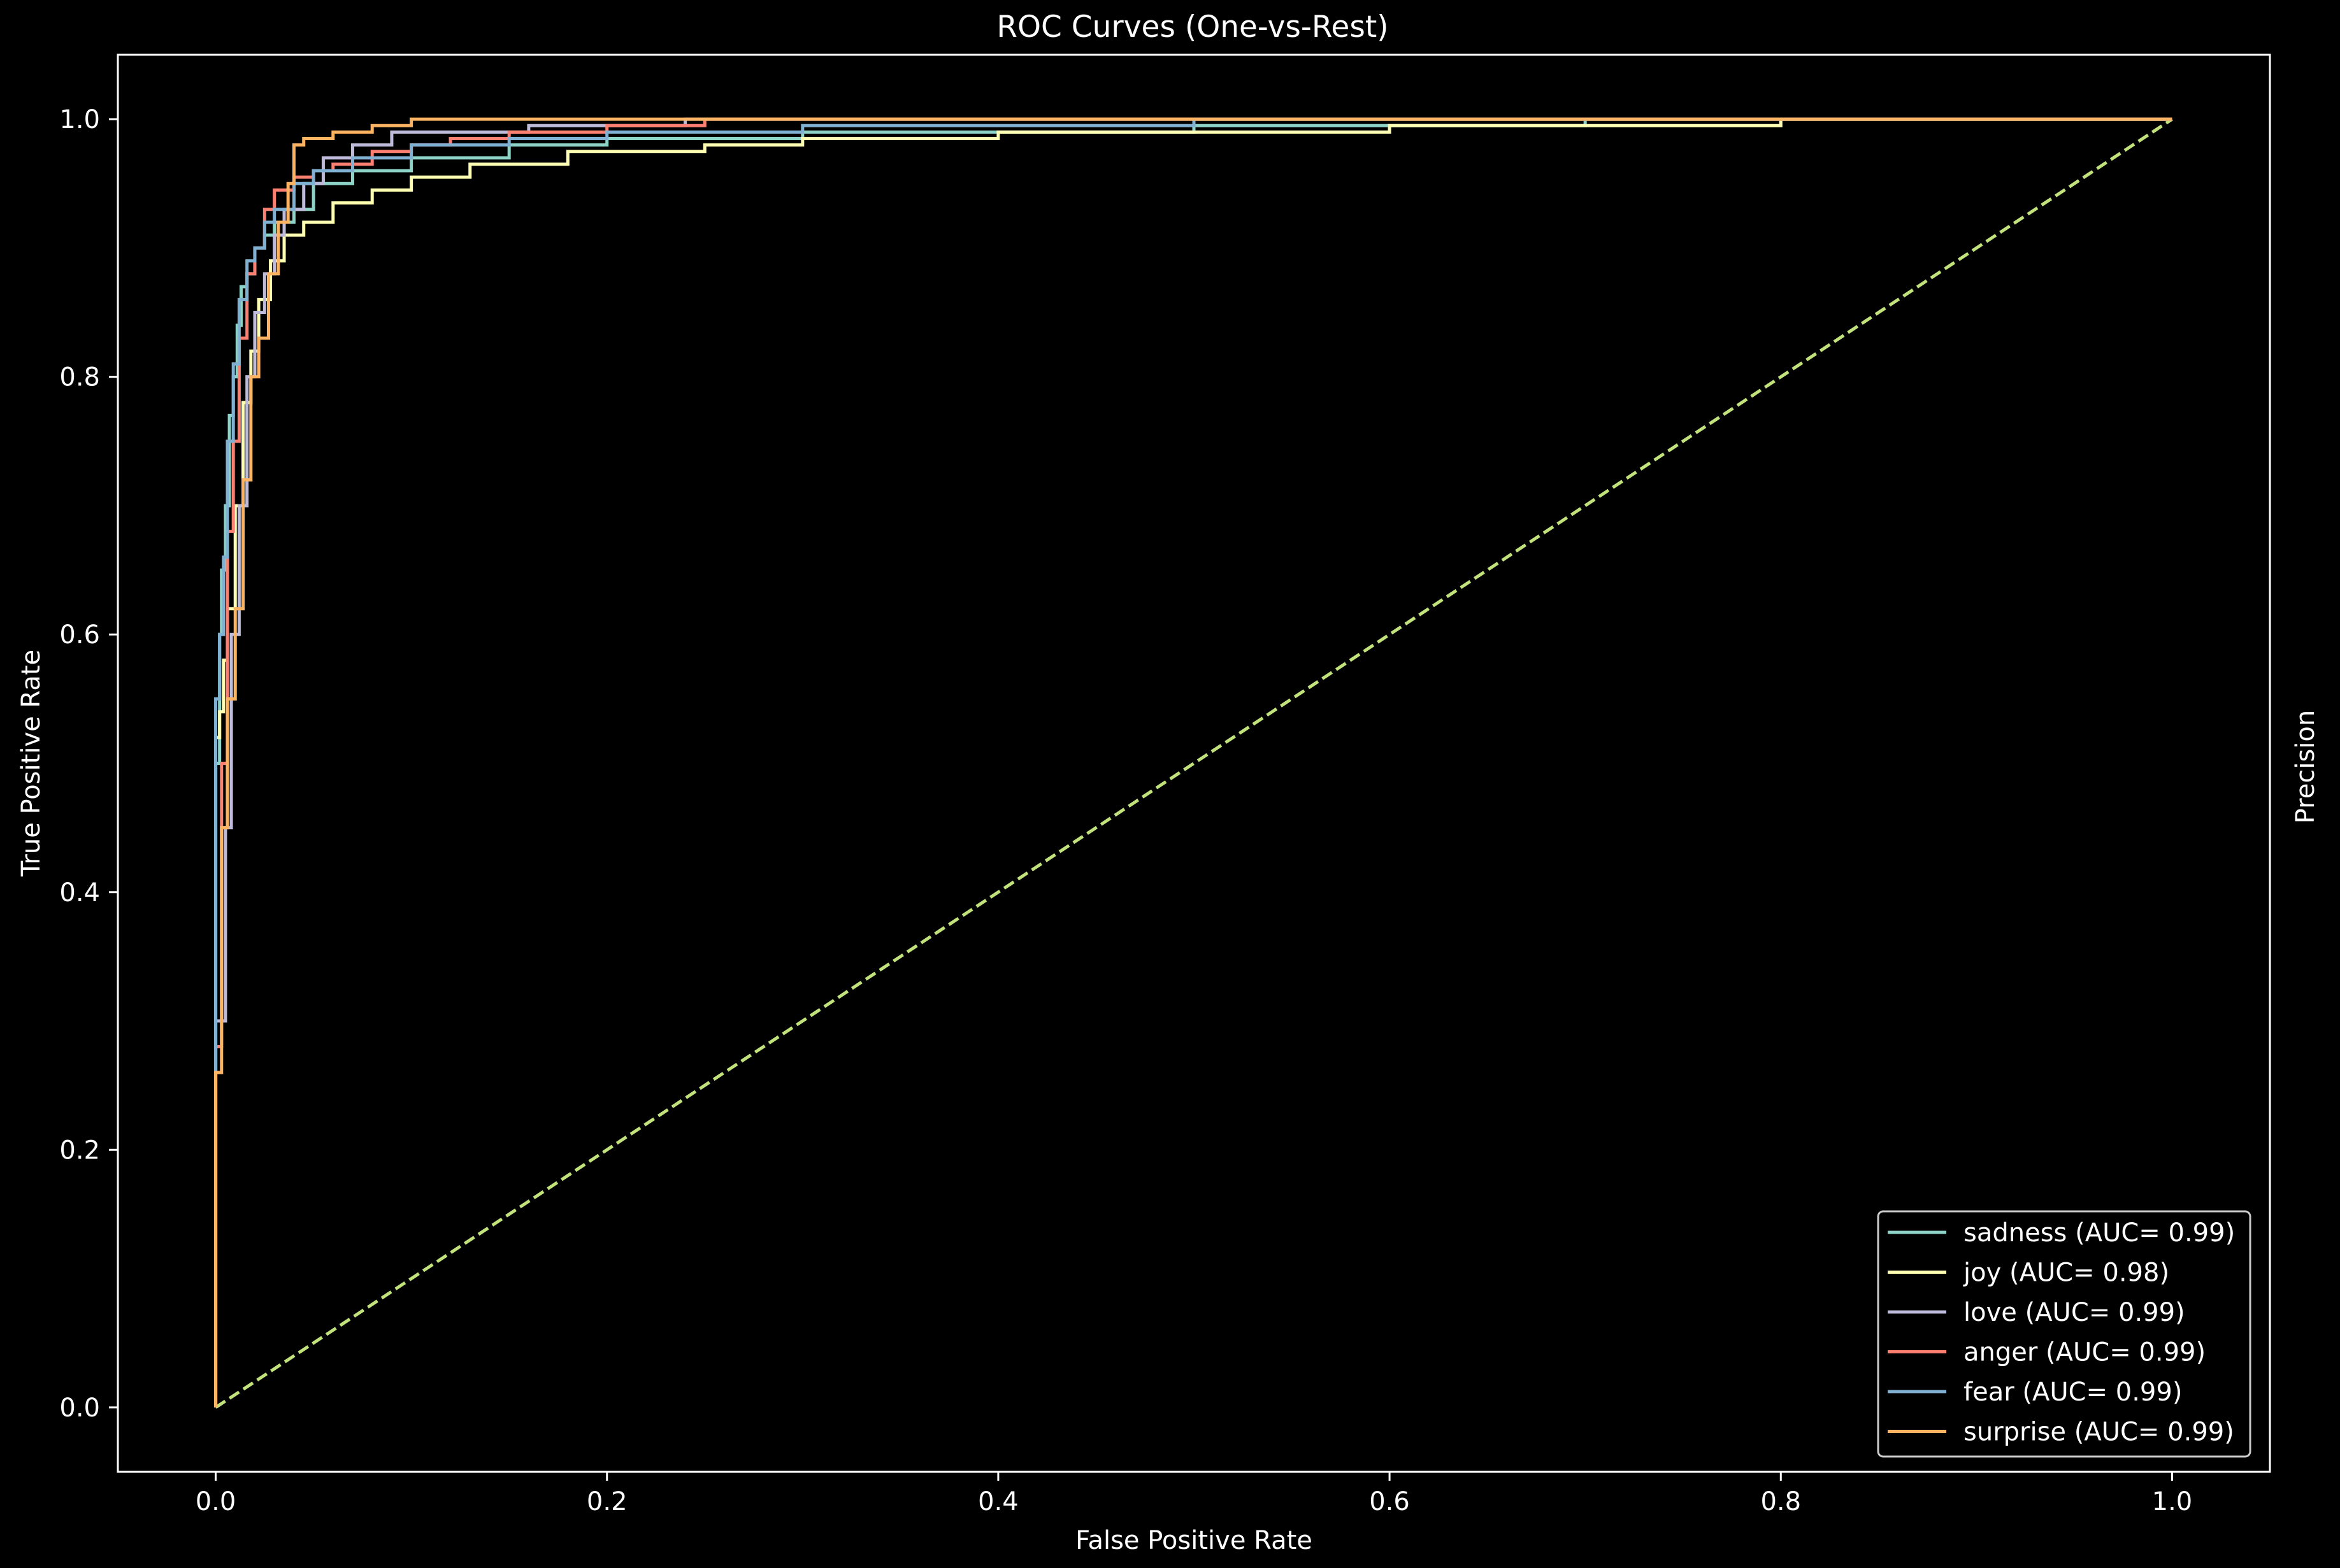 The height and width of the screenshot is (1568, 2340). What do you see at coordinates (2172, 1501) in the screenshot?
I see `x-tick-label-5: 1.0` at bounding box center [2172, 1501].